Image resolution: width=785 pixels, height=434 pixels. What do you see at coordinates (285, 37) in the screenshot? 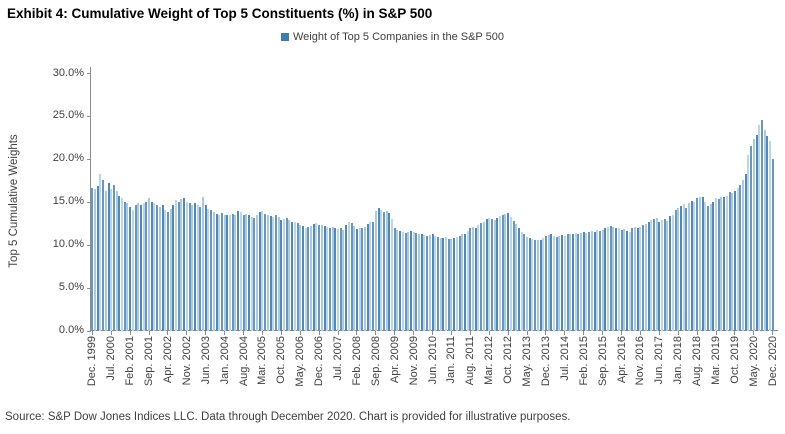
I see `legend-swatch-icon` at bounding box center [285, 37].